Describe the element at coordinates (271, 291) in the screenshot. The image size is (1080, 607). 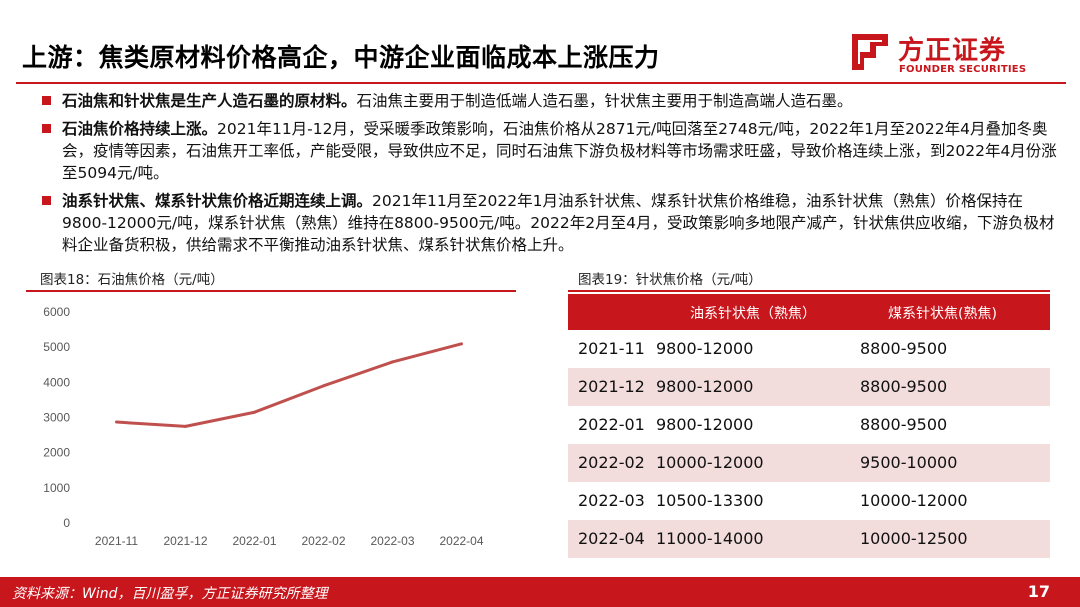
I see `chart-caption-rule` at that location.